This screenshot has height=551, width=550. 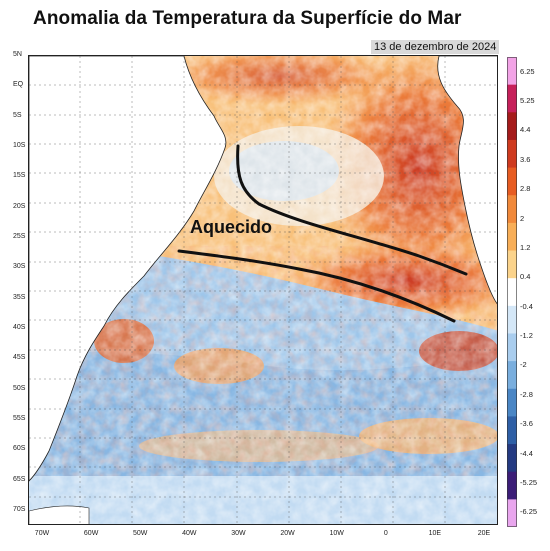 What do you see at coordinates (19, 479) in the screenshot?
I see `latitude-label: 65S` at bounding box center [19, 479].